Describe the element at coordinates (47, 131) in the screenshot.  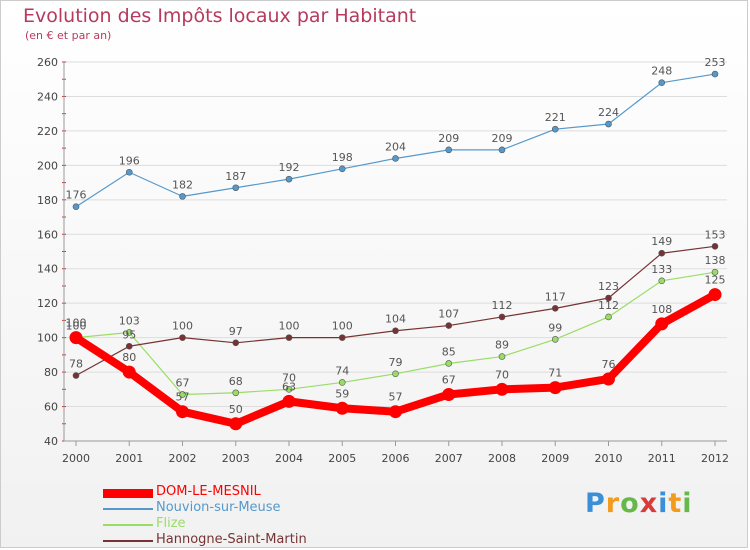
I see `y-tick-label: 220` at that location.